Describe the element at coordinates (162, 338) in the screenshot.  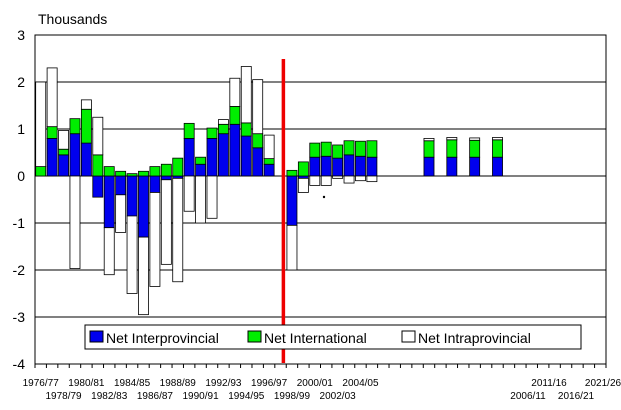
I see `legend-label-interprovincial: Net Interprovincial` at that location.